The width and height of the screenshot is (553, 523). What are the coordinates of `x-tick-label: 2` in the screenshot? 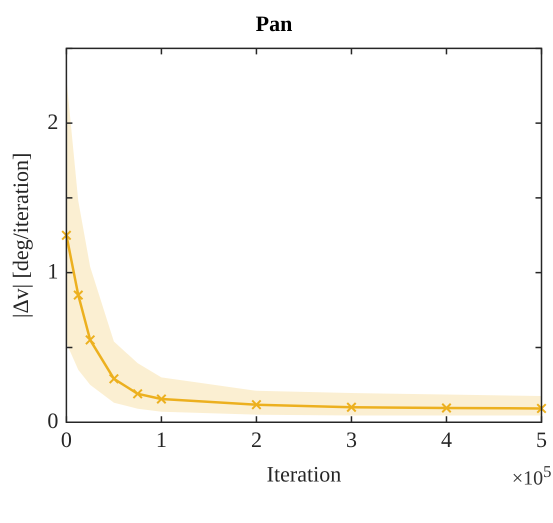 It's located at (256, 439).